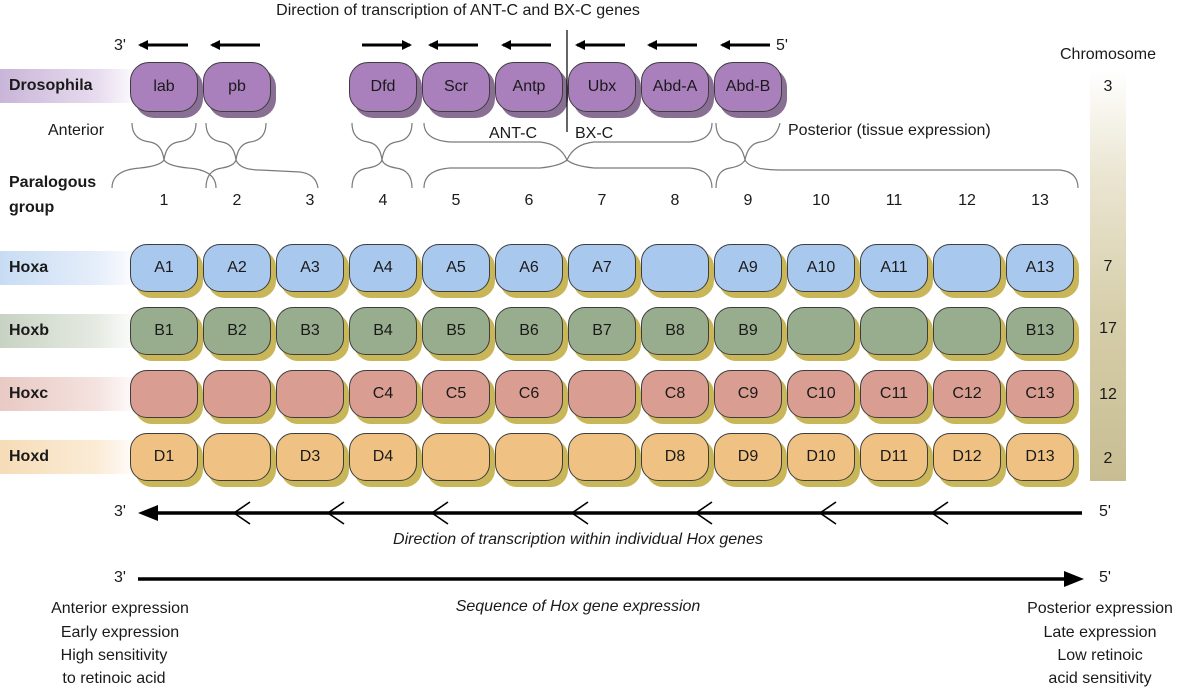 Image resolution: width=1197 pixels, height=692 pixels. I want to click on brace-group1-bottom, so click(164, 173).